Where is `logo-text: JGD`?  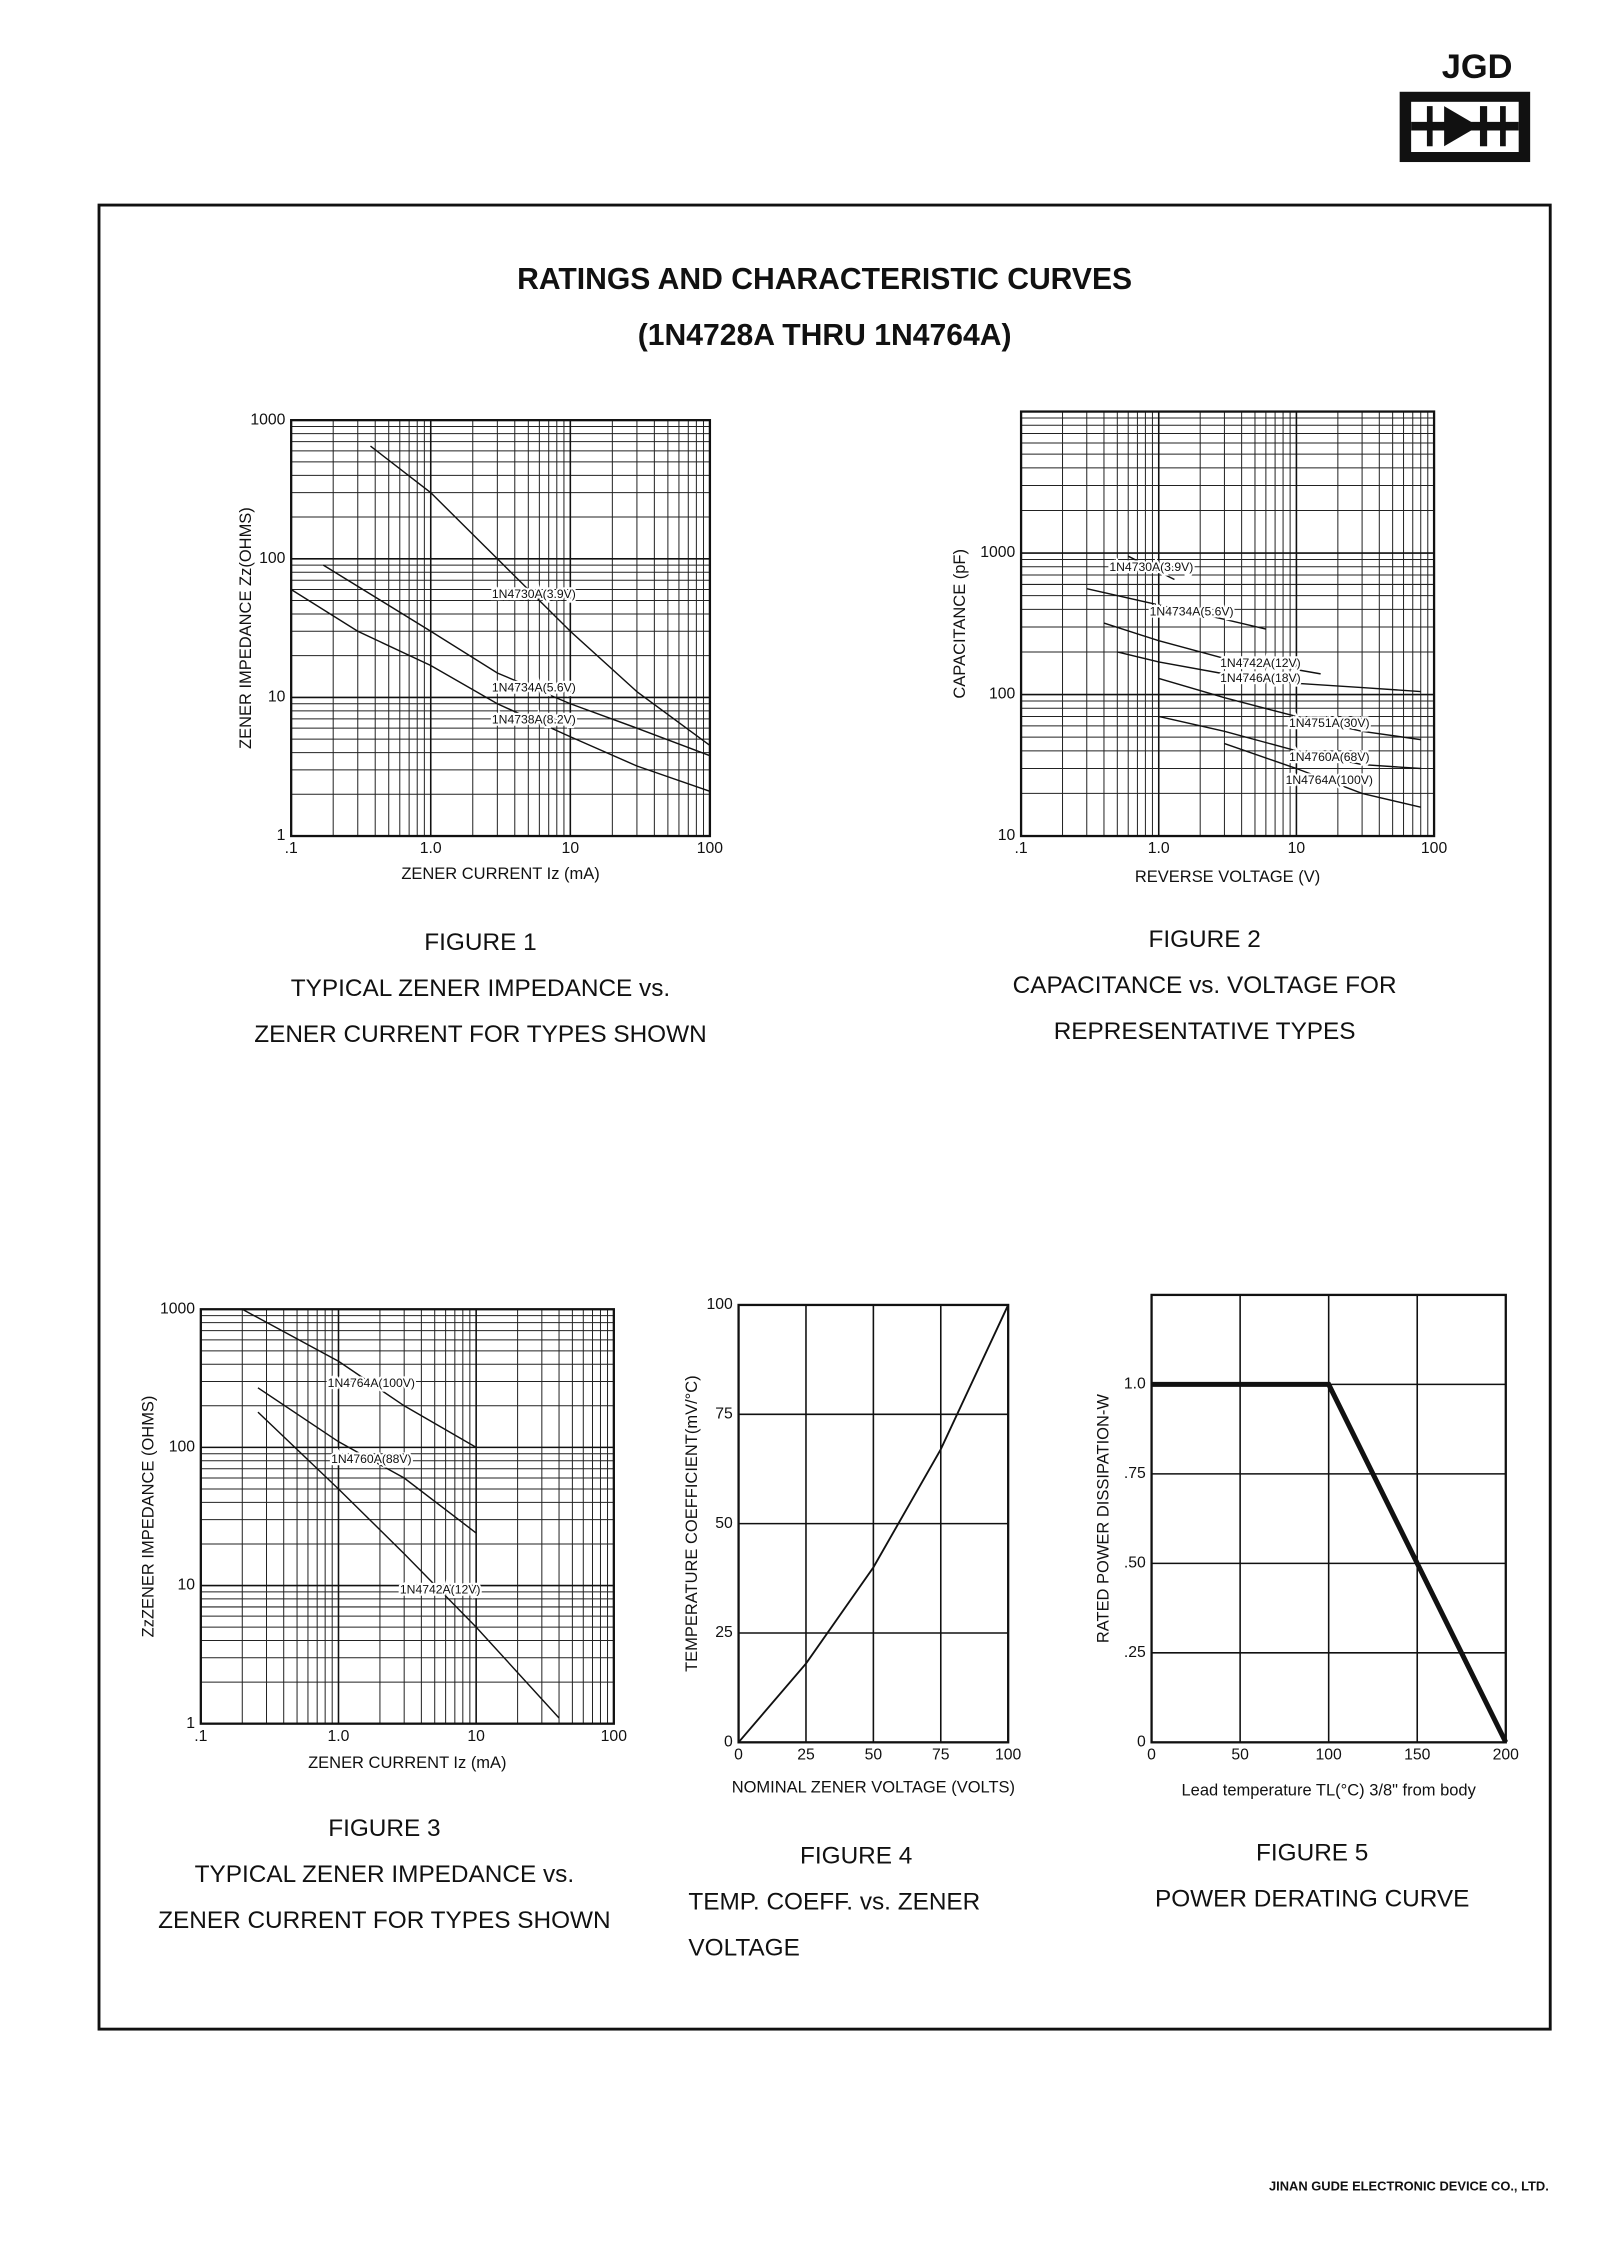 logo-text: JGD is located at coordinates (1477, 67).